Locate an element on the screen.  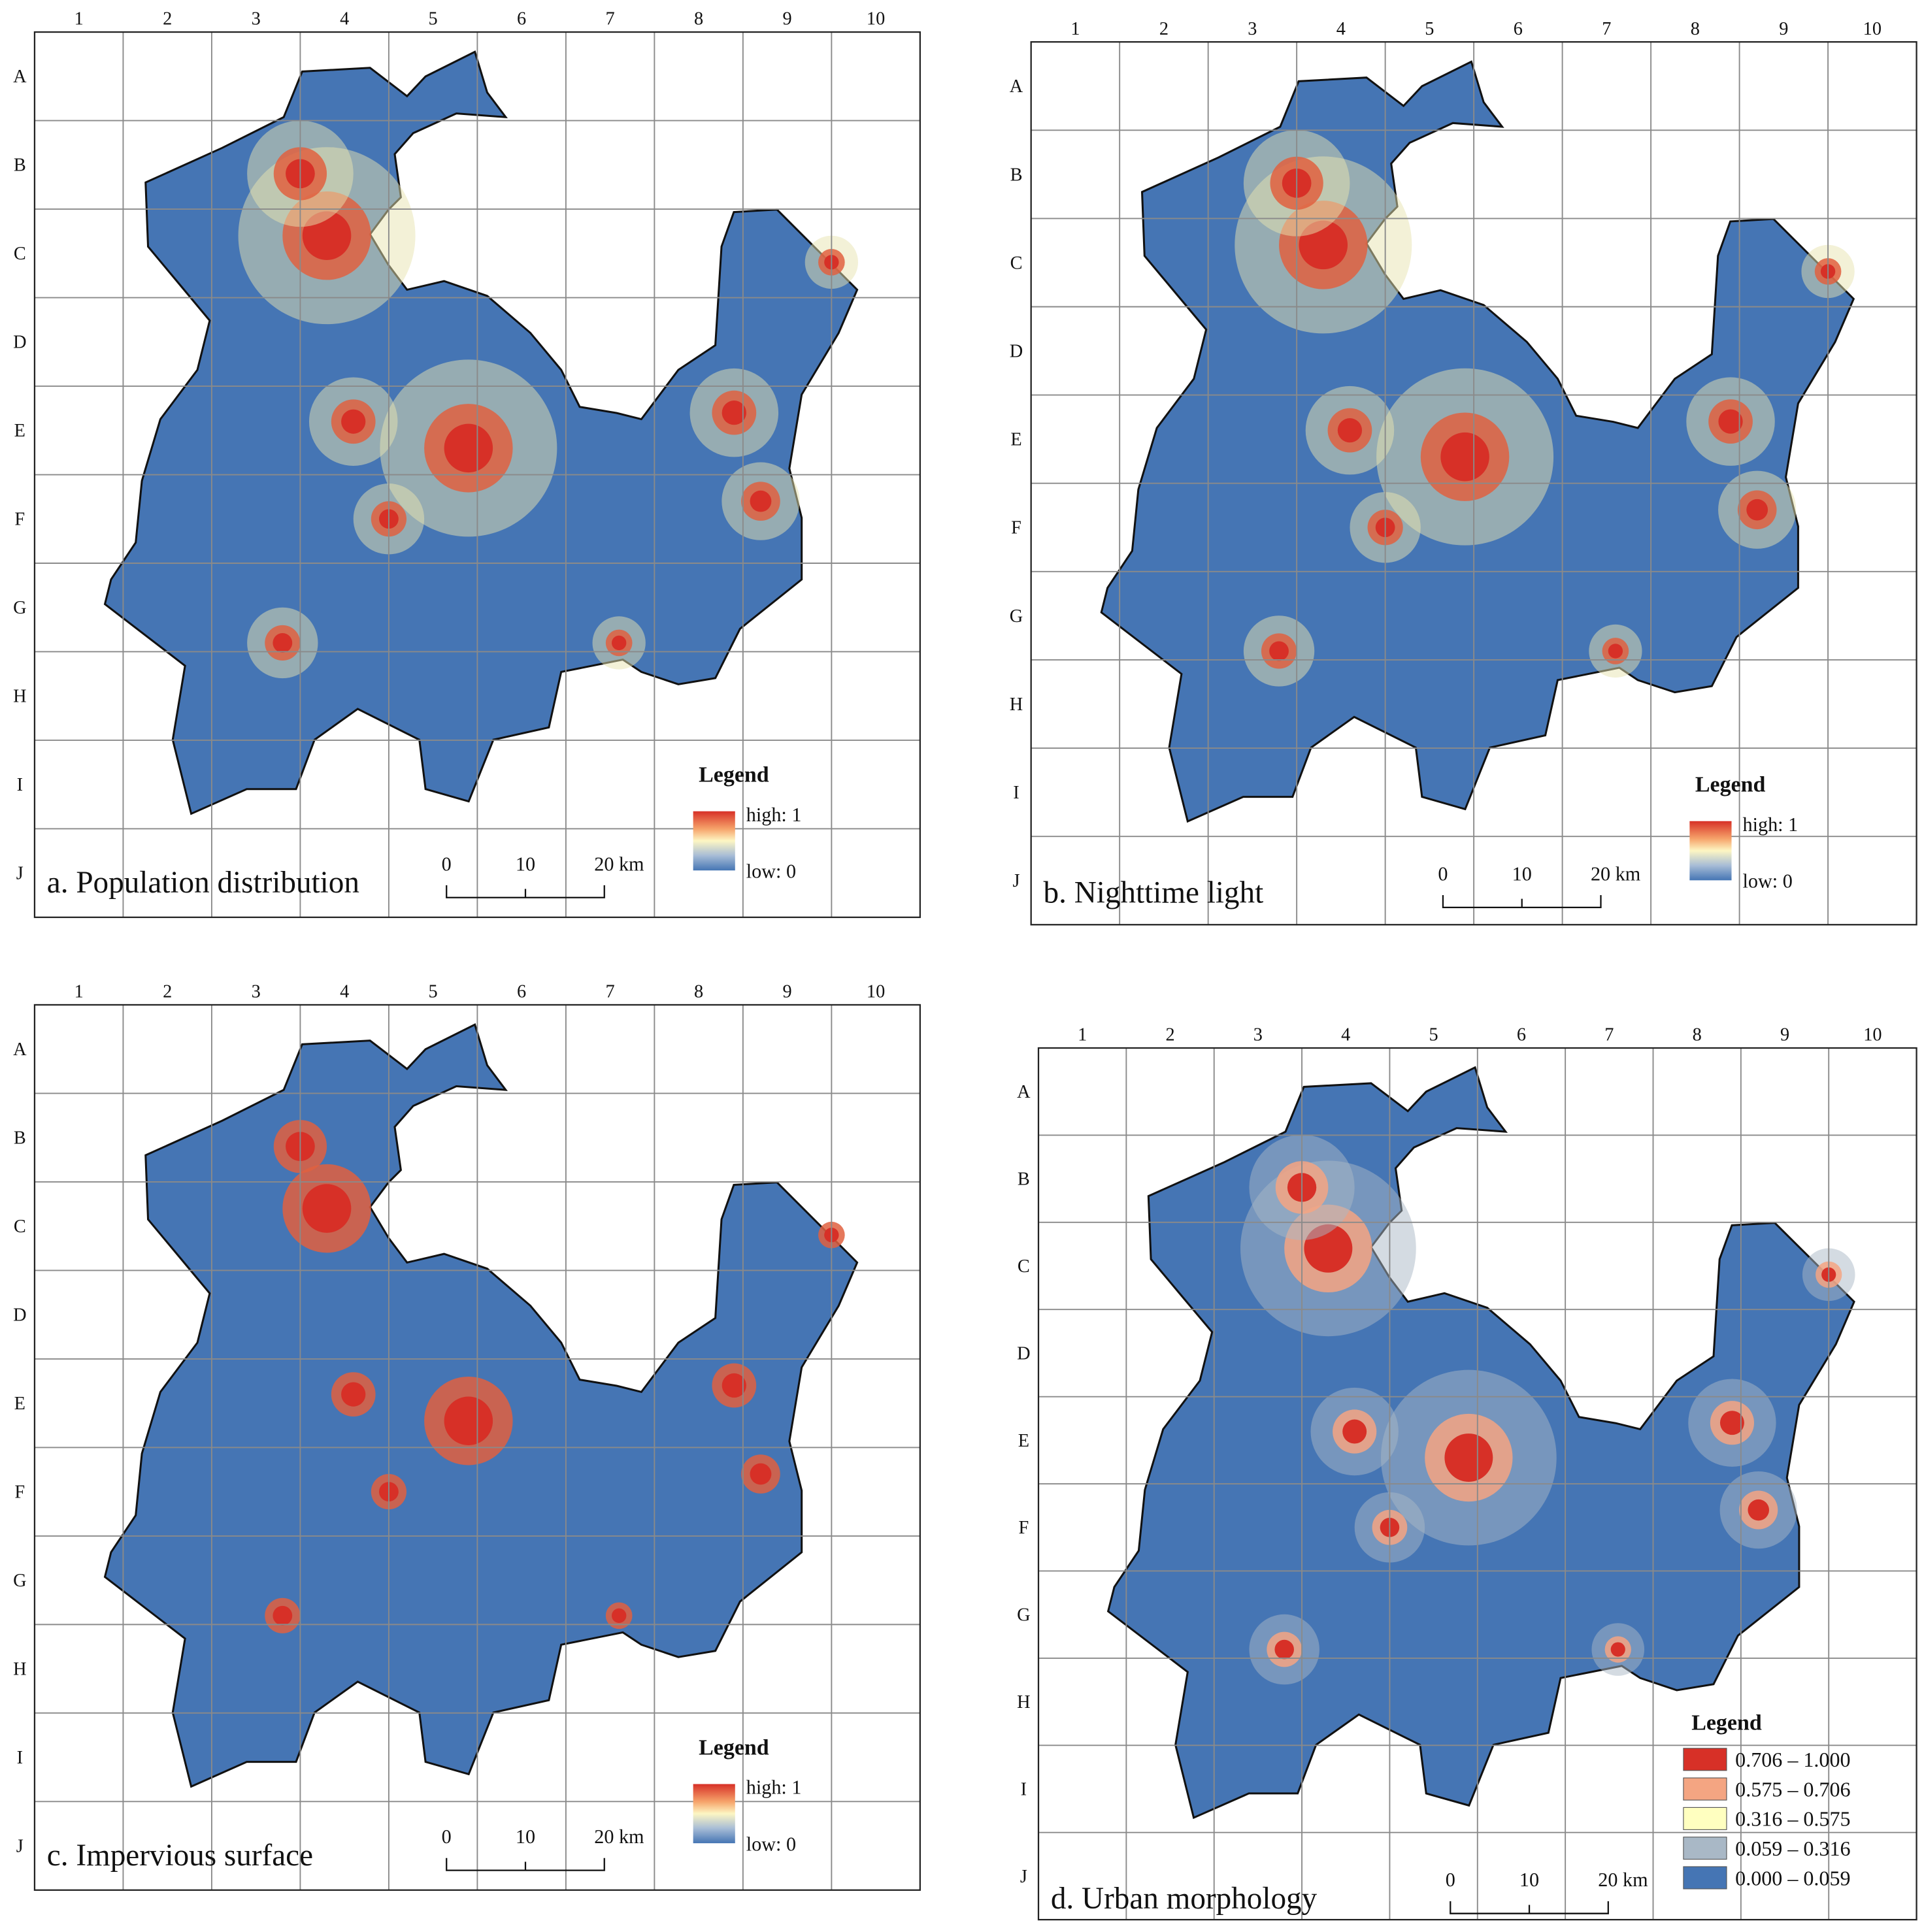
panel-title: d. Urban morphology is located at coordinates (1185, 1899).